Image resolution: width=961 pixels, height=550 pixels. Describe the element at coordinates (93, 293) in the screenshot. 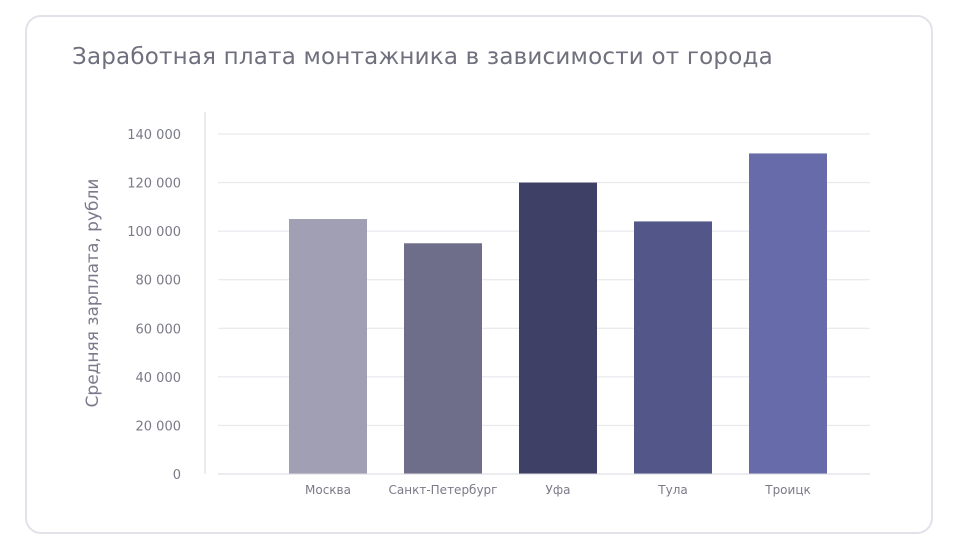

I see `y-axis-label: Средняя зарплата, рубли` at that location.